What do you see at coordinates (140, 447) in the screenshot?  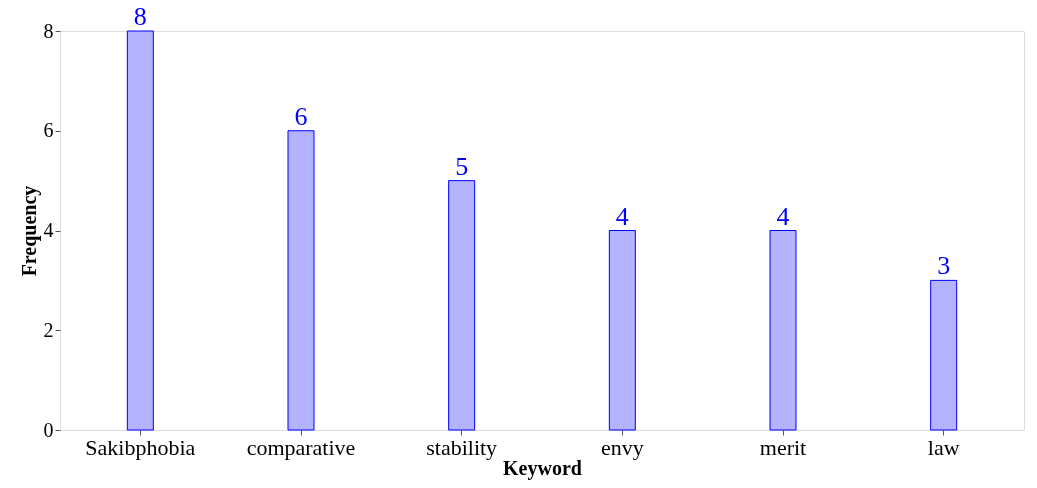 I see `x-tick-label: Sakibphobia` at bounding box center [140, 447].